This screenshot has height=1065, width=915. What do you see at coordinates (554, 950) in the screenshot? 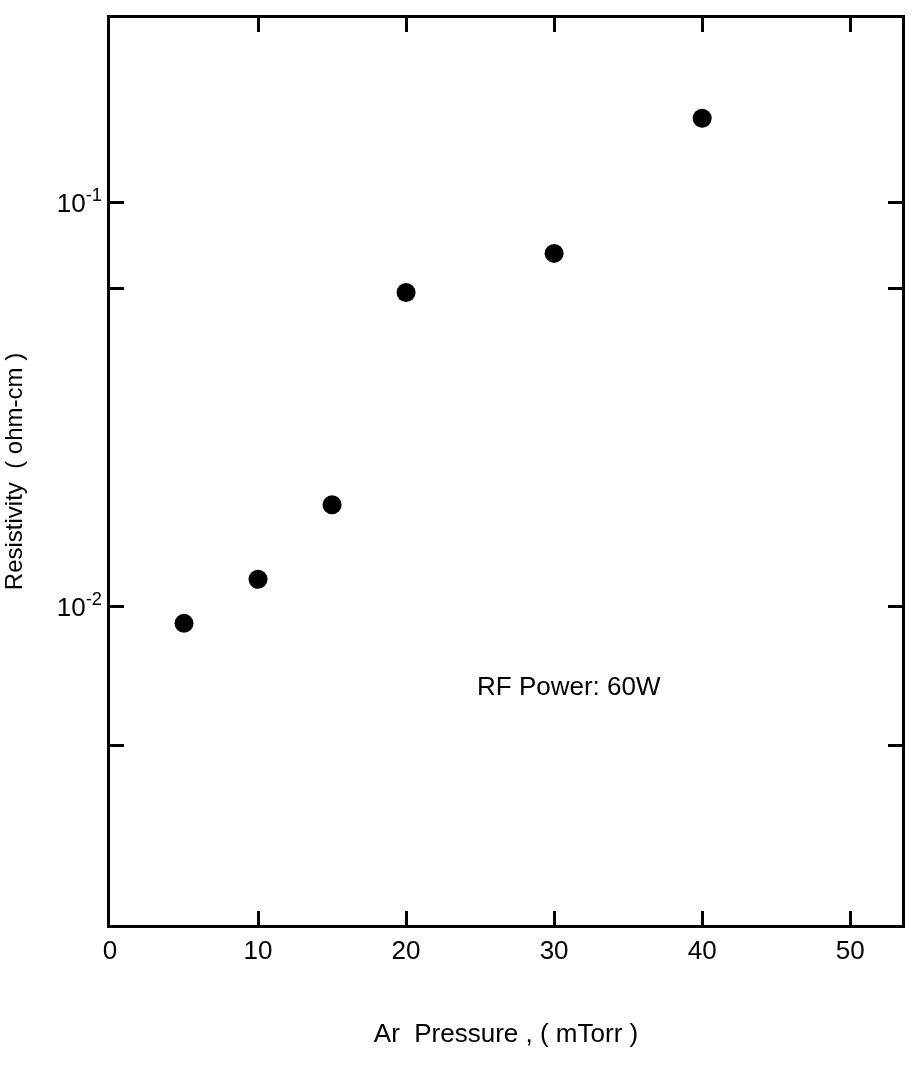
I see `x-tick-label: 30` at bounding box center [554, 950].